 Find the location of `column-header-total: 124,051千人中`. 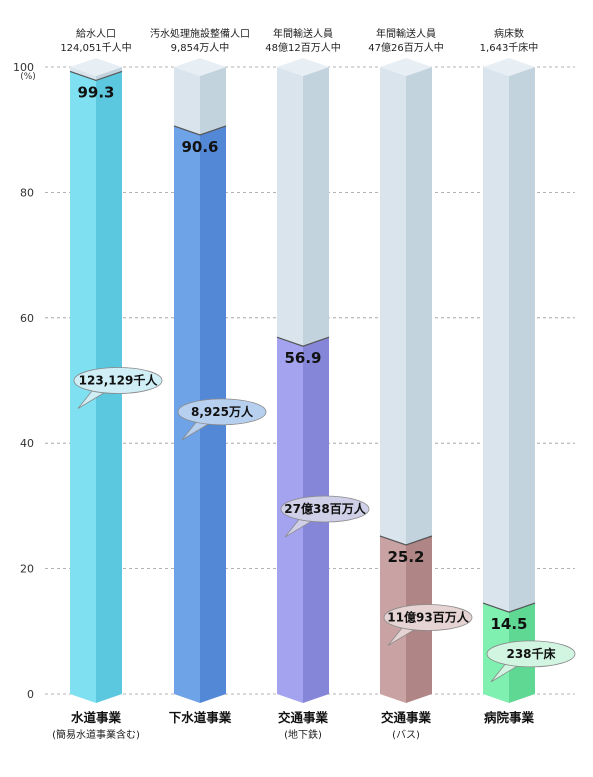

column-header-total: 124,051千人中 is located at coordinates (95, 47).